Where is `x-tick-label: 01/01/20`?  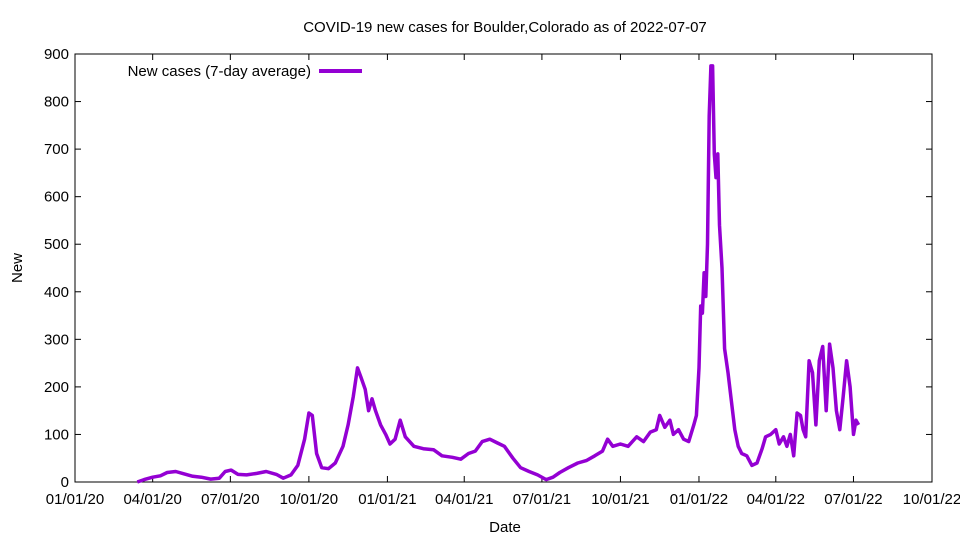
x-tick-label: 01/01/20 is located at coordinates (75, 499).